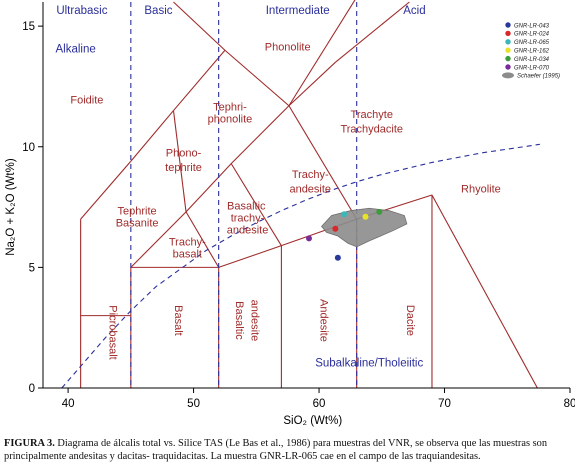 This screenshot has height=471, width=575. I want to click on field-label: Basaltic, so click(246, 206).